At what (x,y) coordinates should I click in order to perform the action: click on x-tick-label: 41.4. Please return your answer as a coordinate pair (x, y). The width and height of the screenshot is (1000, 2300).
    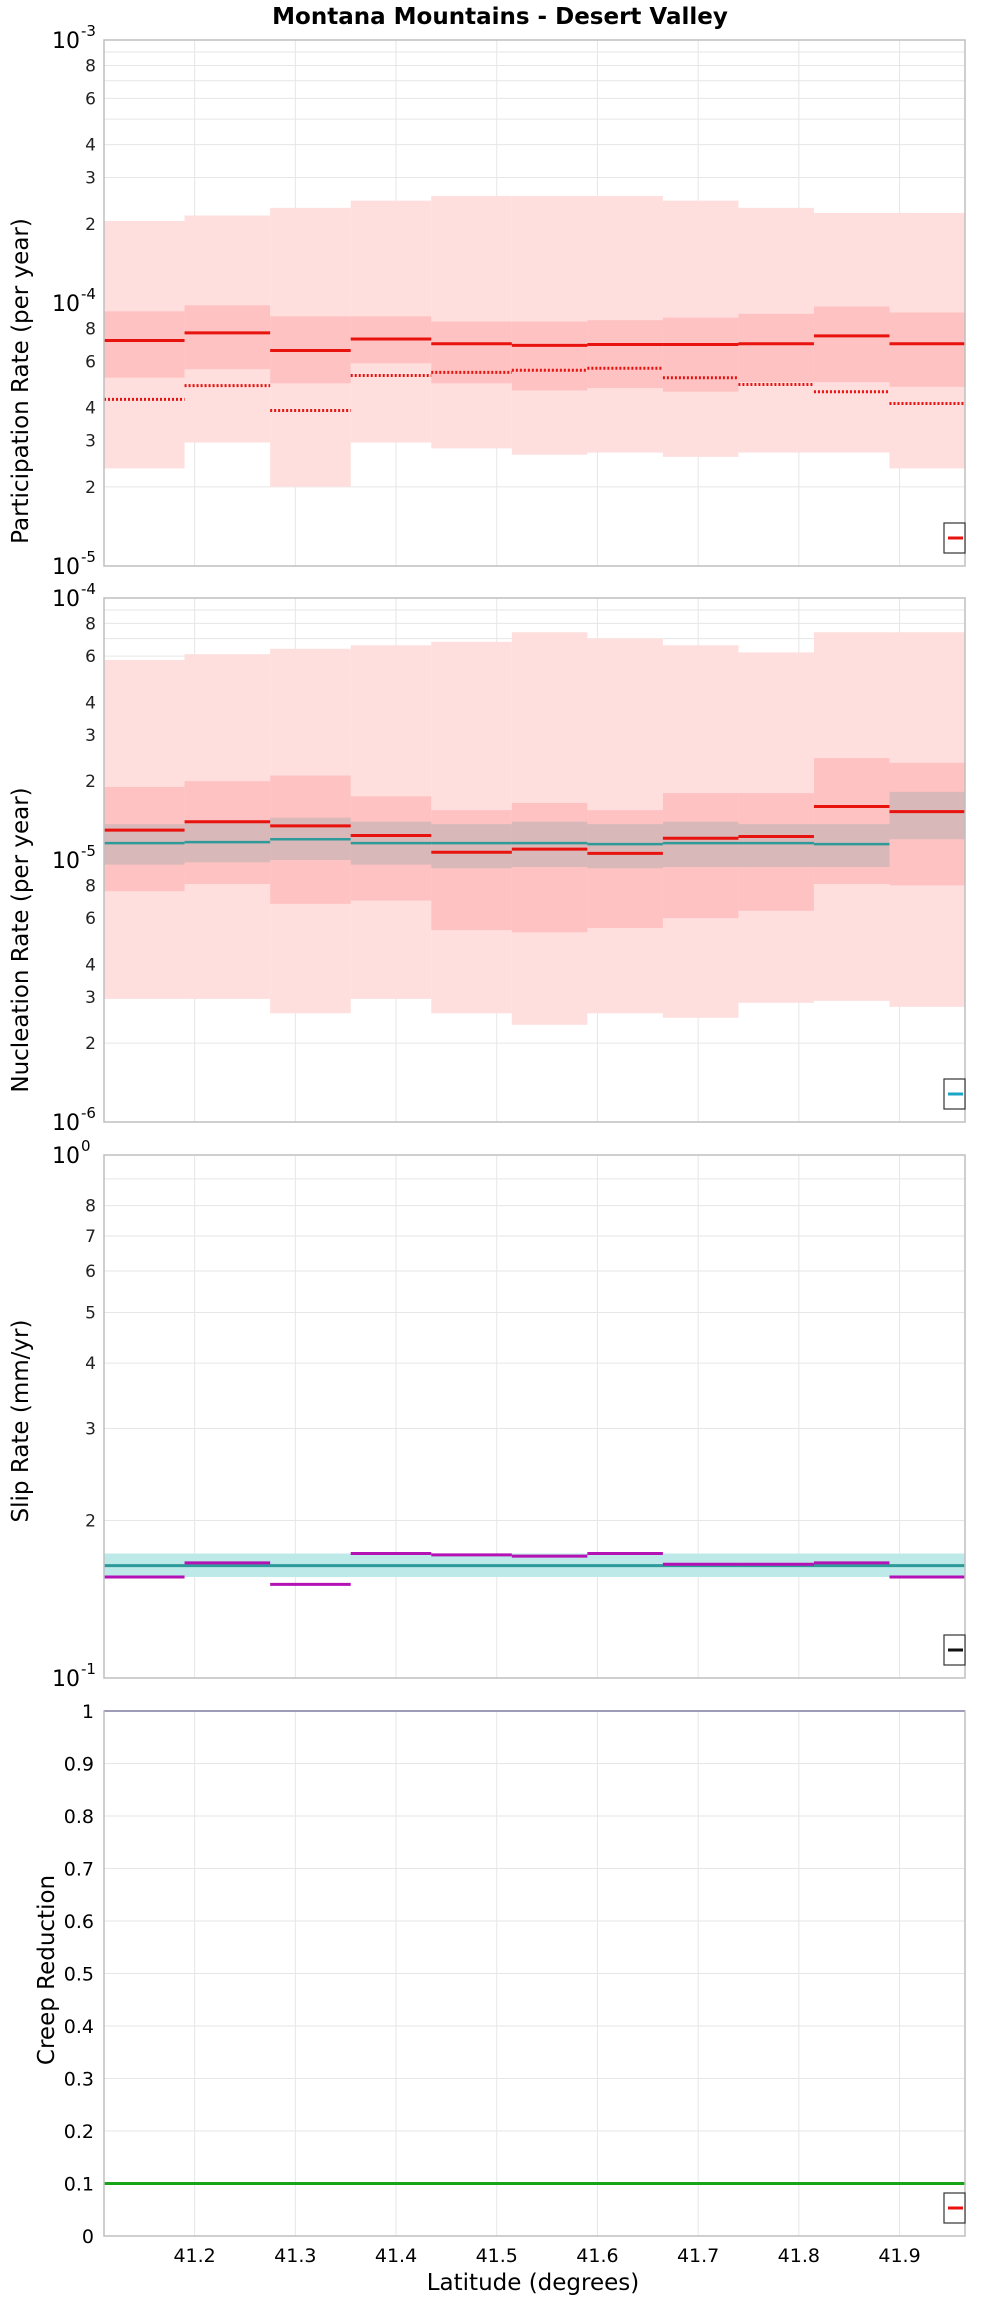
    Looking at the image, I should click on (396, 2256).